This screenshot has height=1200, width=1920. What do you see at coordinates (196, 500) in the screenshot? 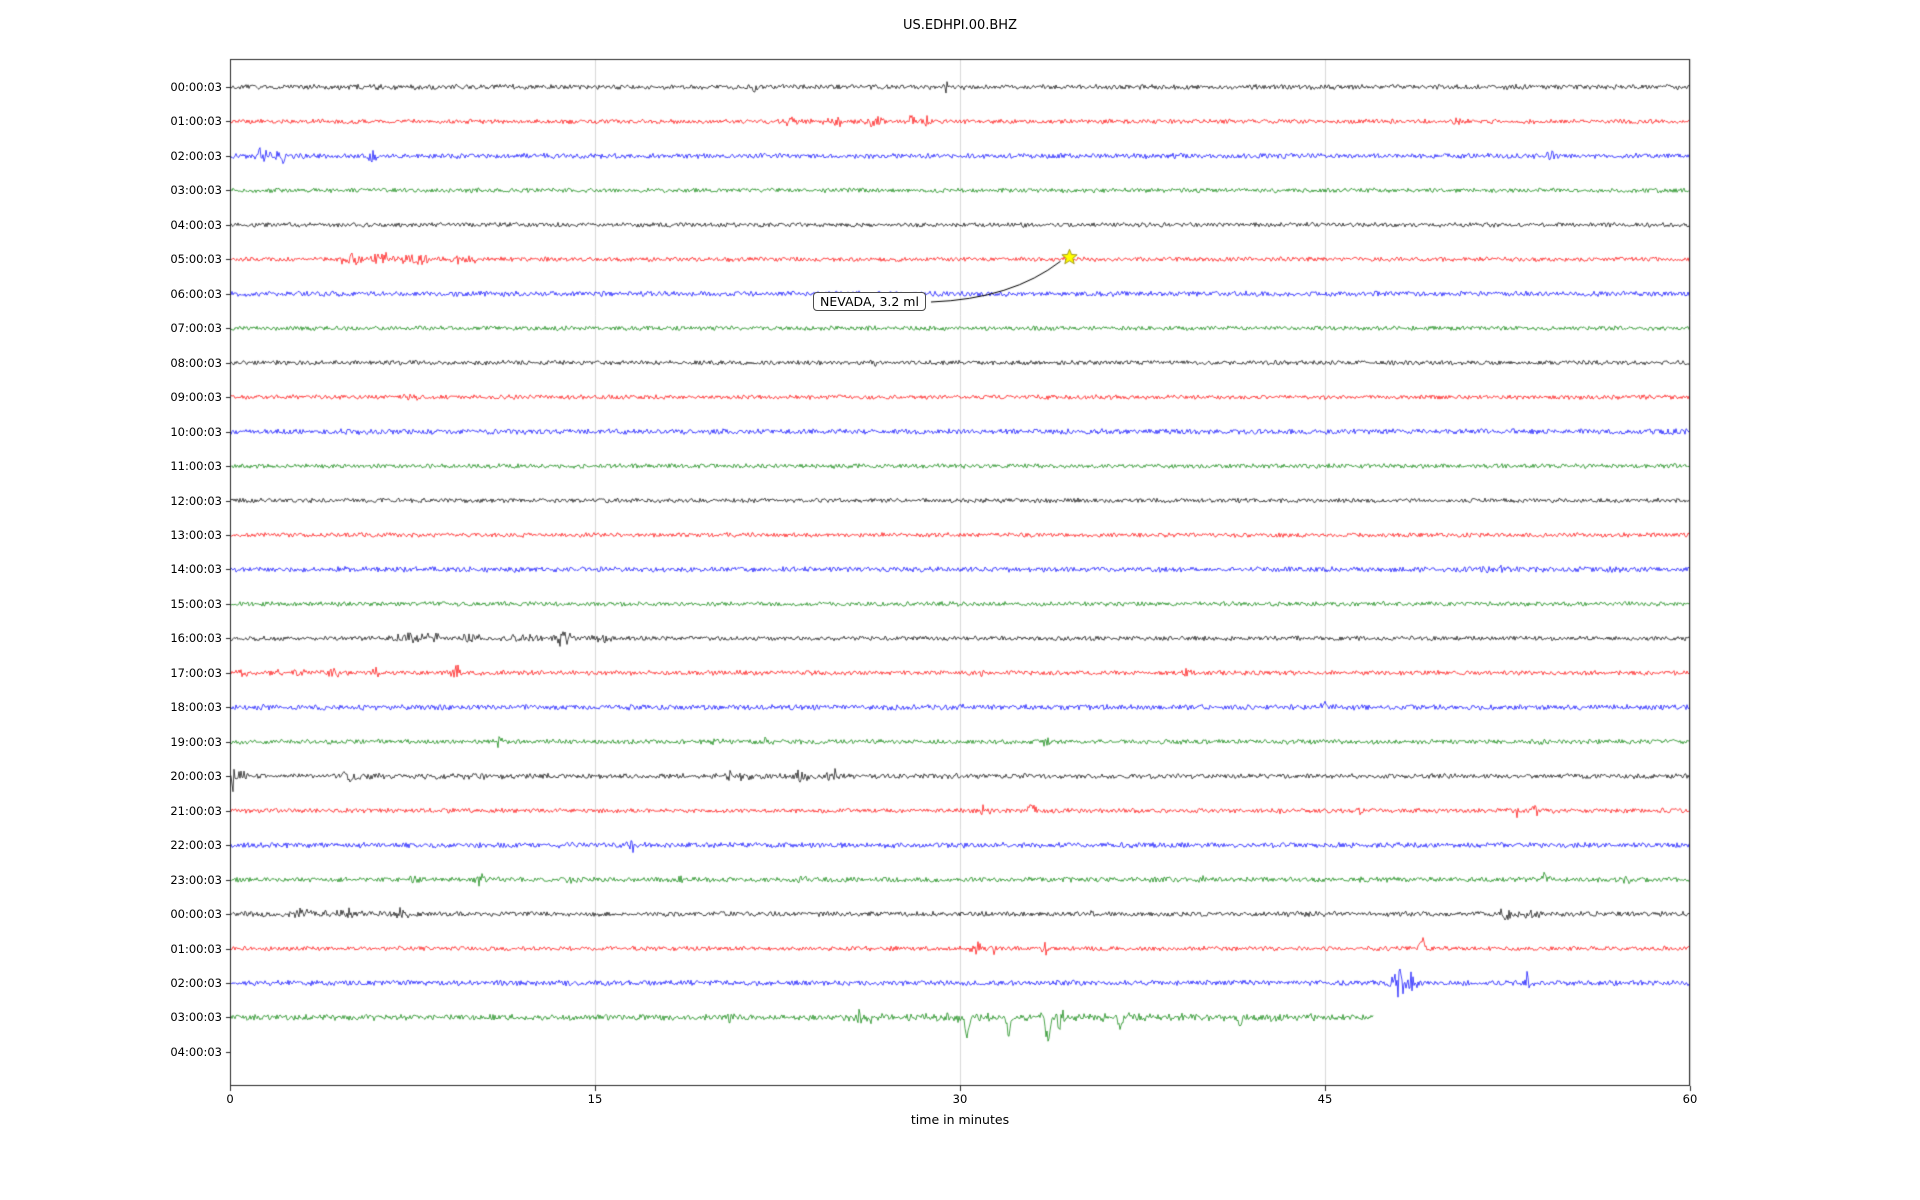
I see `row-time-label: 12:00:03` at bounding box center [196, 500].